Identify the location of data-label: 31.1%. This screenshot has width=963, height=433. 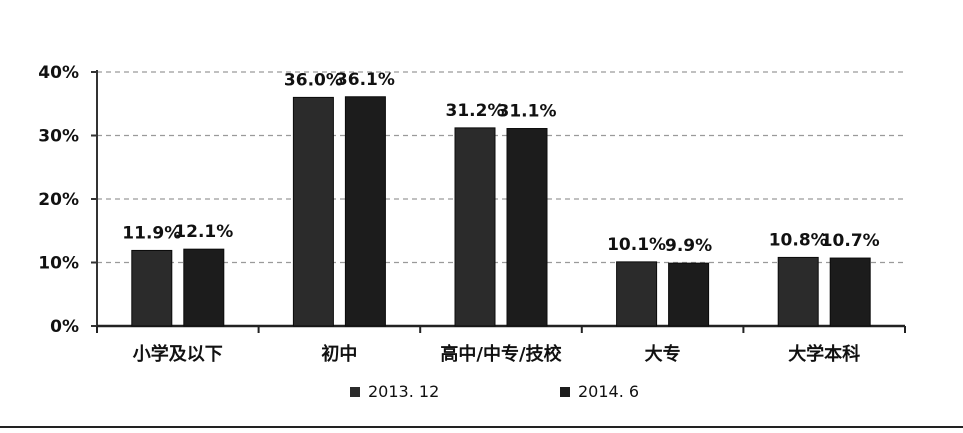
(527, 112).